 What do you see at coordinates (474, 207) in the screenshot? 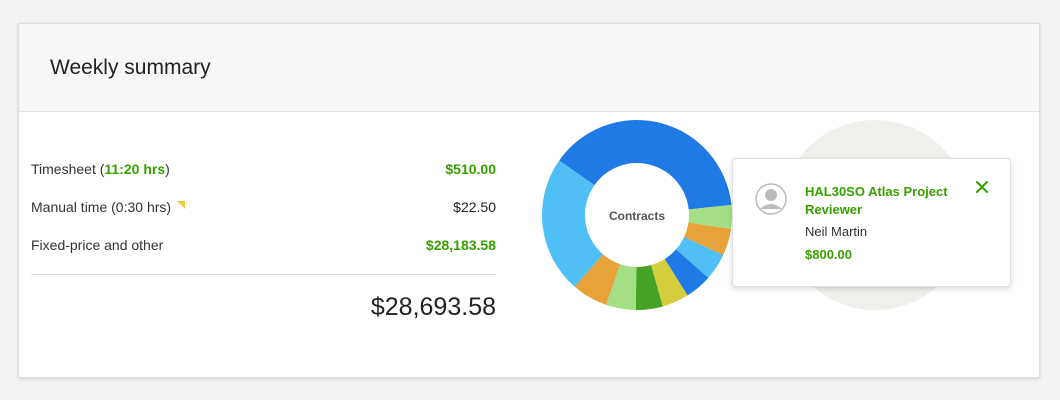
I see `manual-time-amount: $22.50` at bounding box center [474, 207].